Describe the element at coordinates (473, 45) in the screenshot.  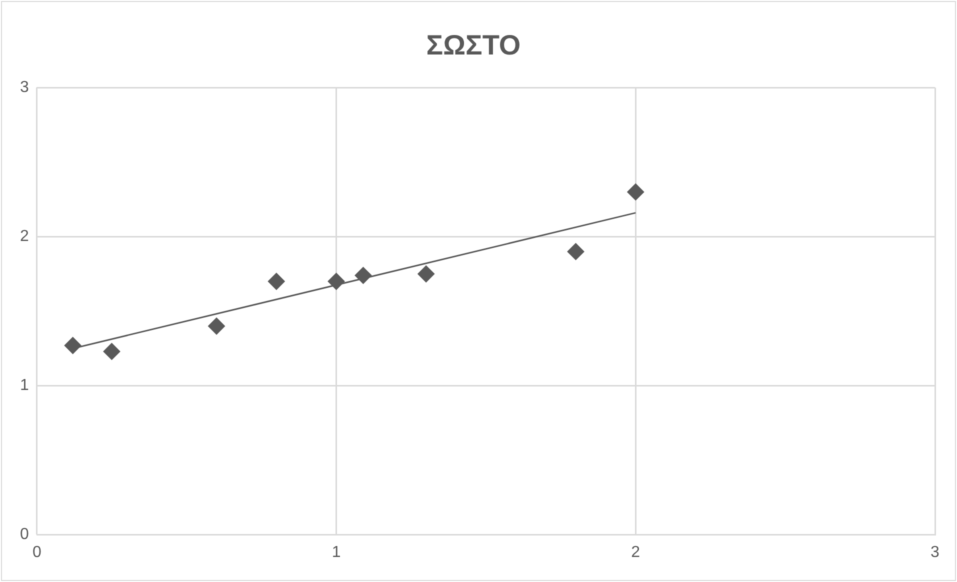
I see `chart-title: ΣΩΣΤΟ` at that location.